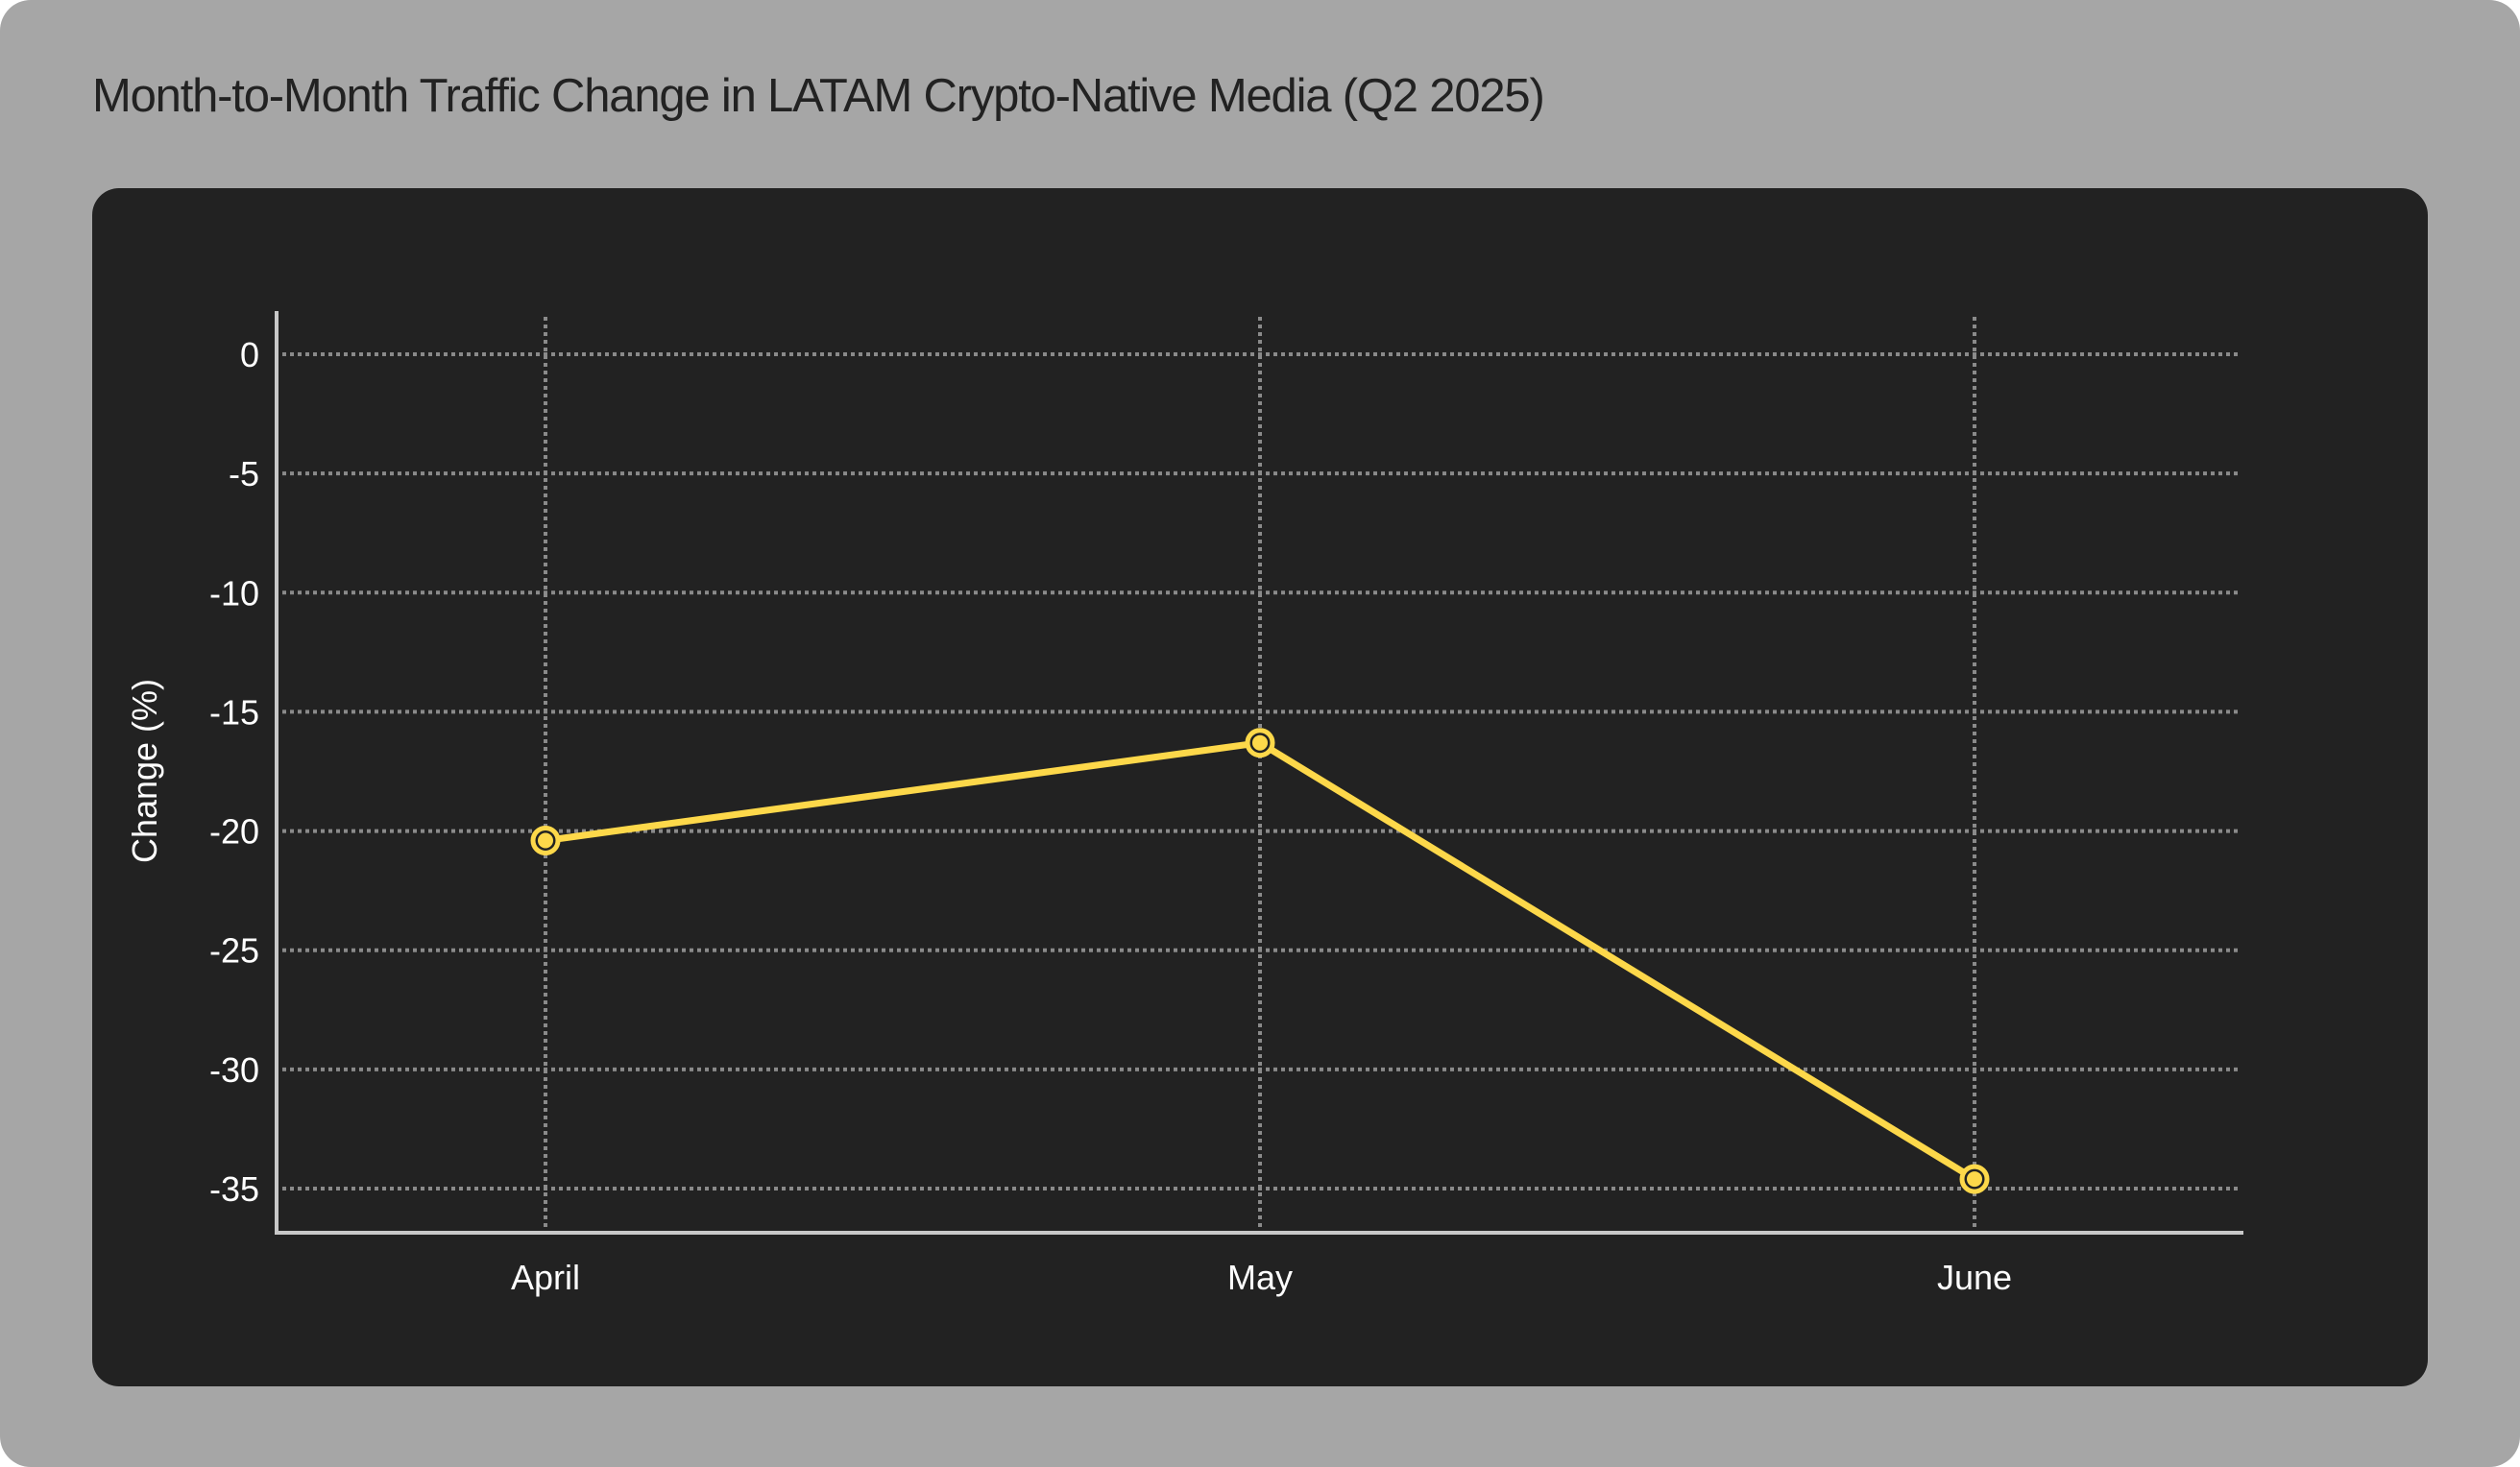  I want to click on data-point-june, so click(1974, 1179).